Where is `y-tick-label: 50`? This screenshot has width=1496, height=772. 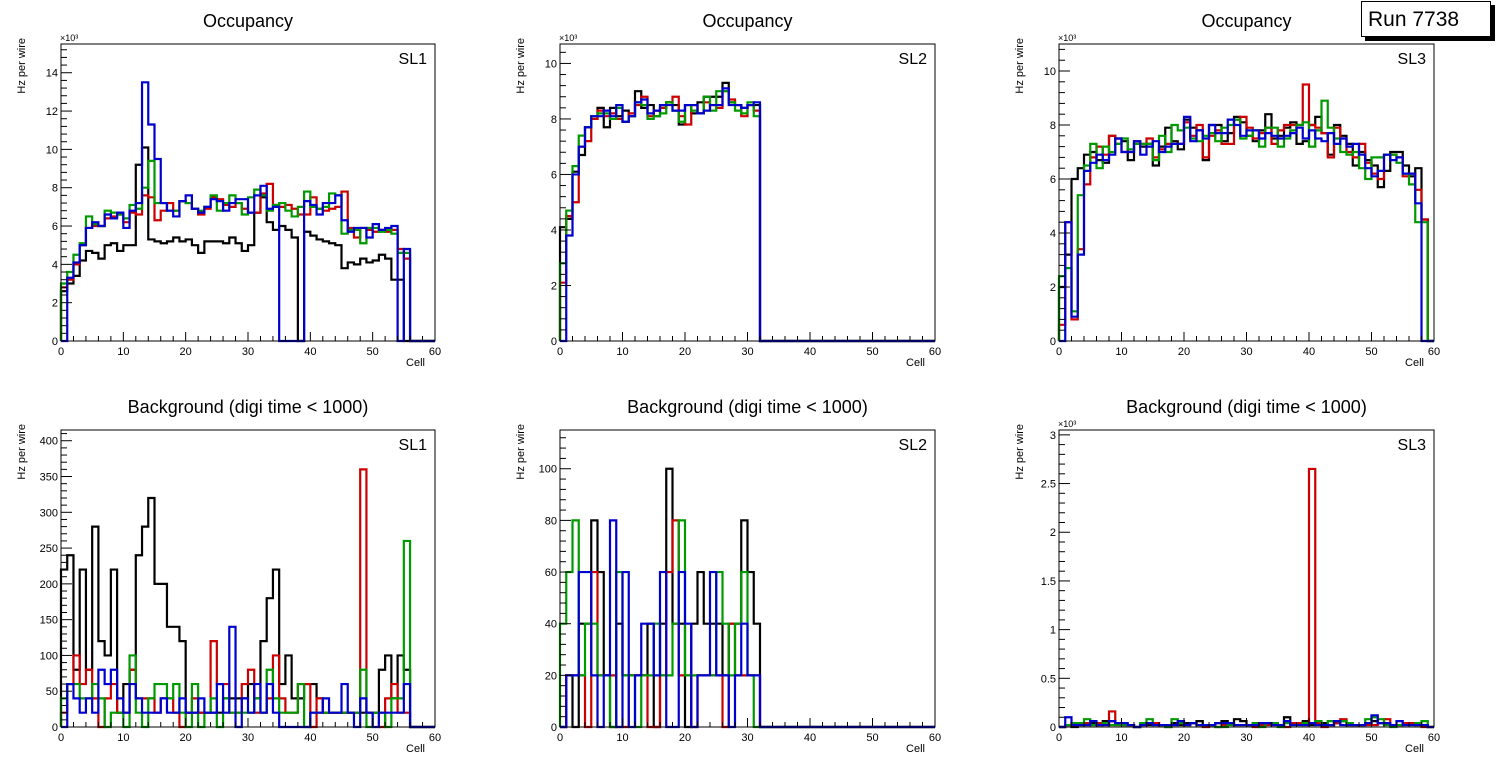
y-tick-label: 50 is located at coordinates (52, 692).